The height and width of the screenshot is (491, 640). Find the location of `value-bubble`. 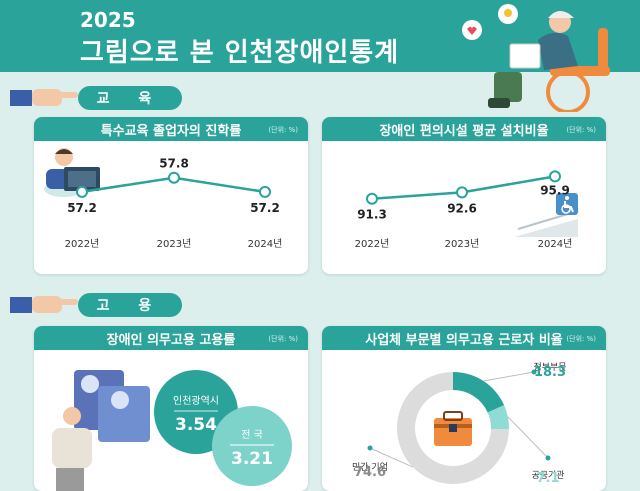

value-bubble is located at coordinates (252, 446).